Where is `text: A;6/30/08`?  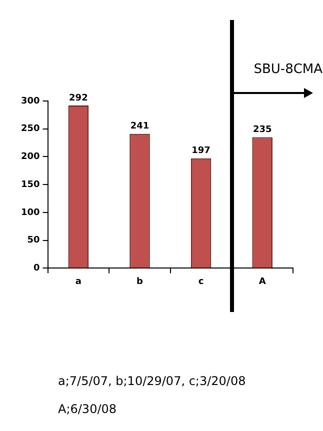
text: A;6/30/08 is located at coordinates (87, 409).